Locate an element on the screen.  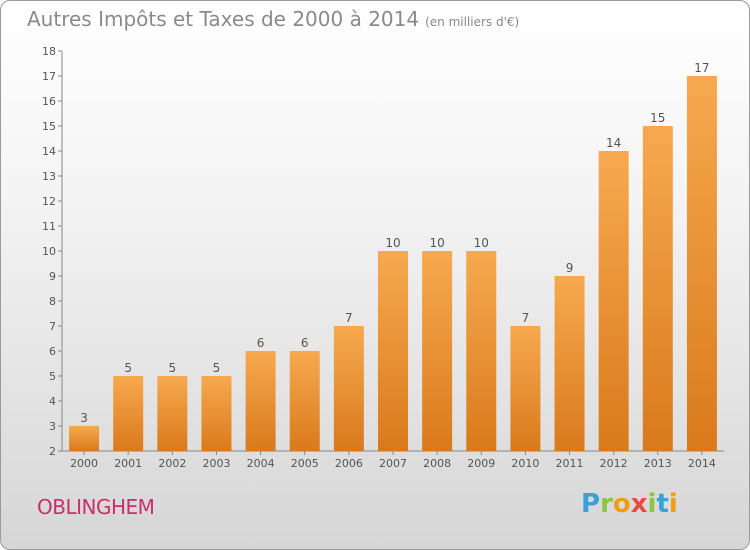
chart-unit: (en milliers d'€) is located at coordinates (472, 22).